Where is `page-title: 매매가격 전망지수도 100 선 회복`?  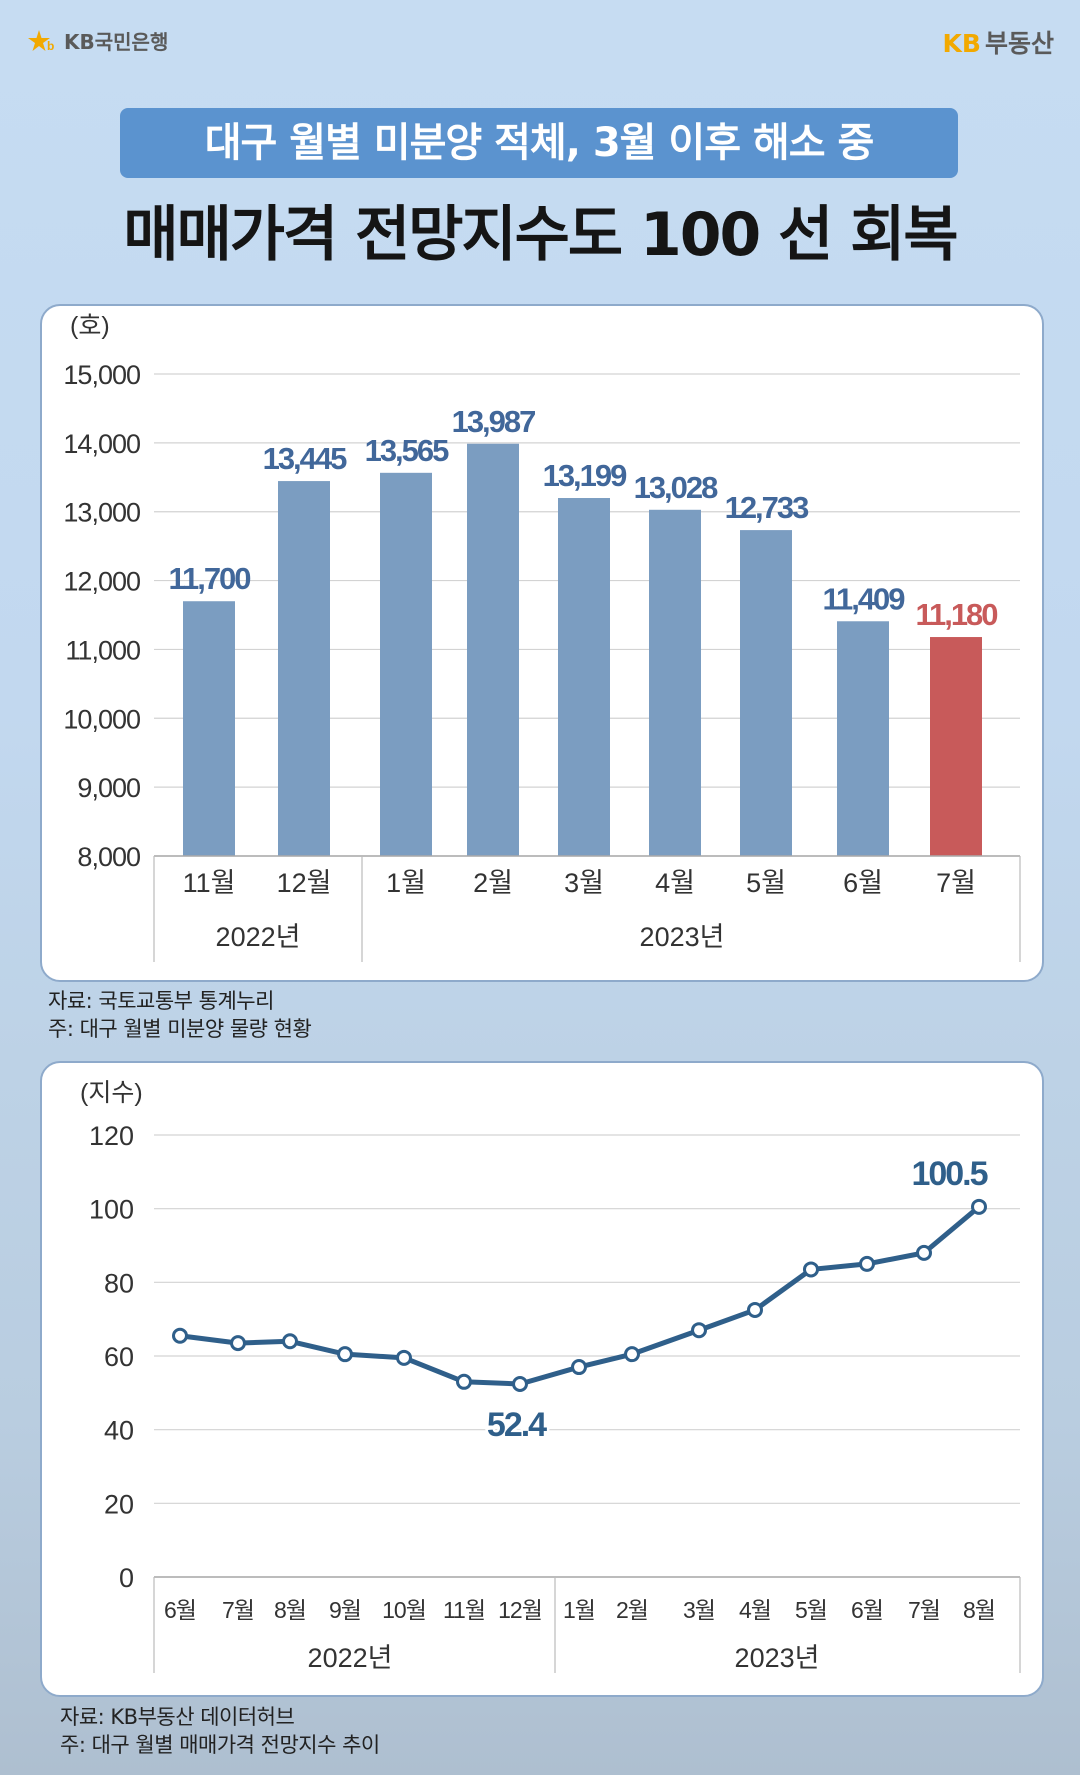
page-title: 매매가격 전망지수도 100 선 회복 is located at coordinates (540, 235).